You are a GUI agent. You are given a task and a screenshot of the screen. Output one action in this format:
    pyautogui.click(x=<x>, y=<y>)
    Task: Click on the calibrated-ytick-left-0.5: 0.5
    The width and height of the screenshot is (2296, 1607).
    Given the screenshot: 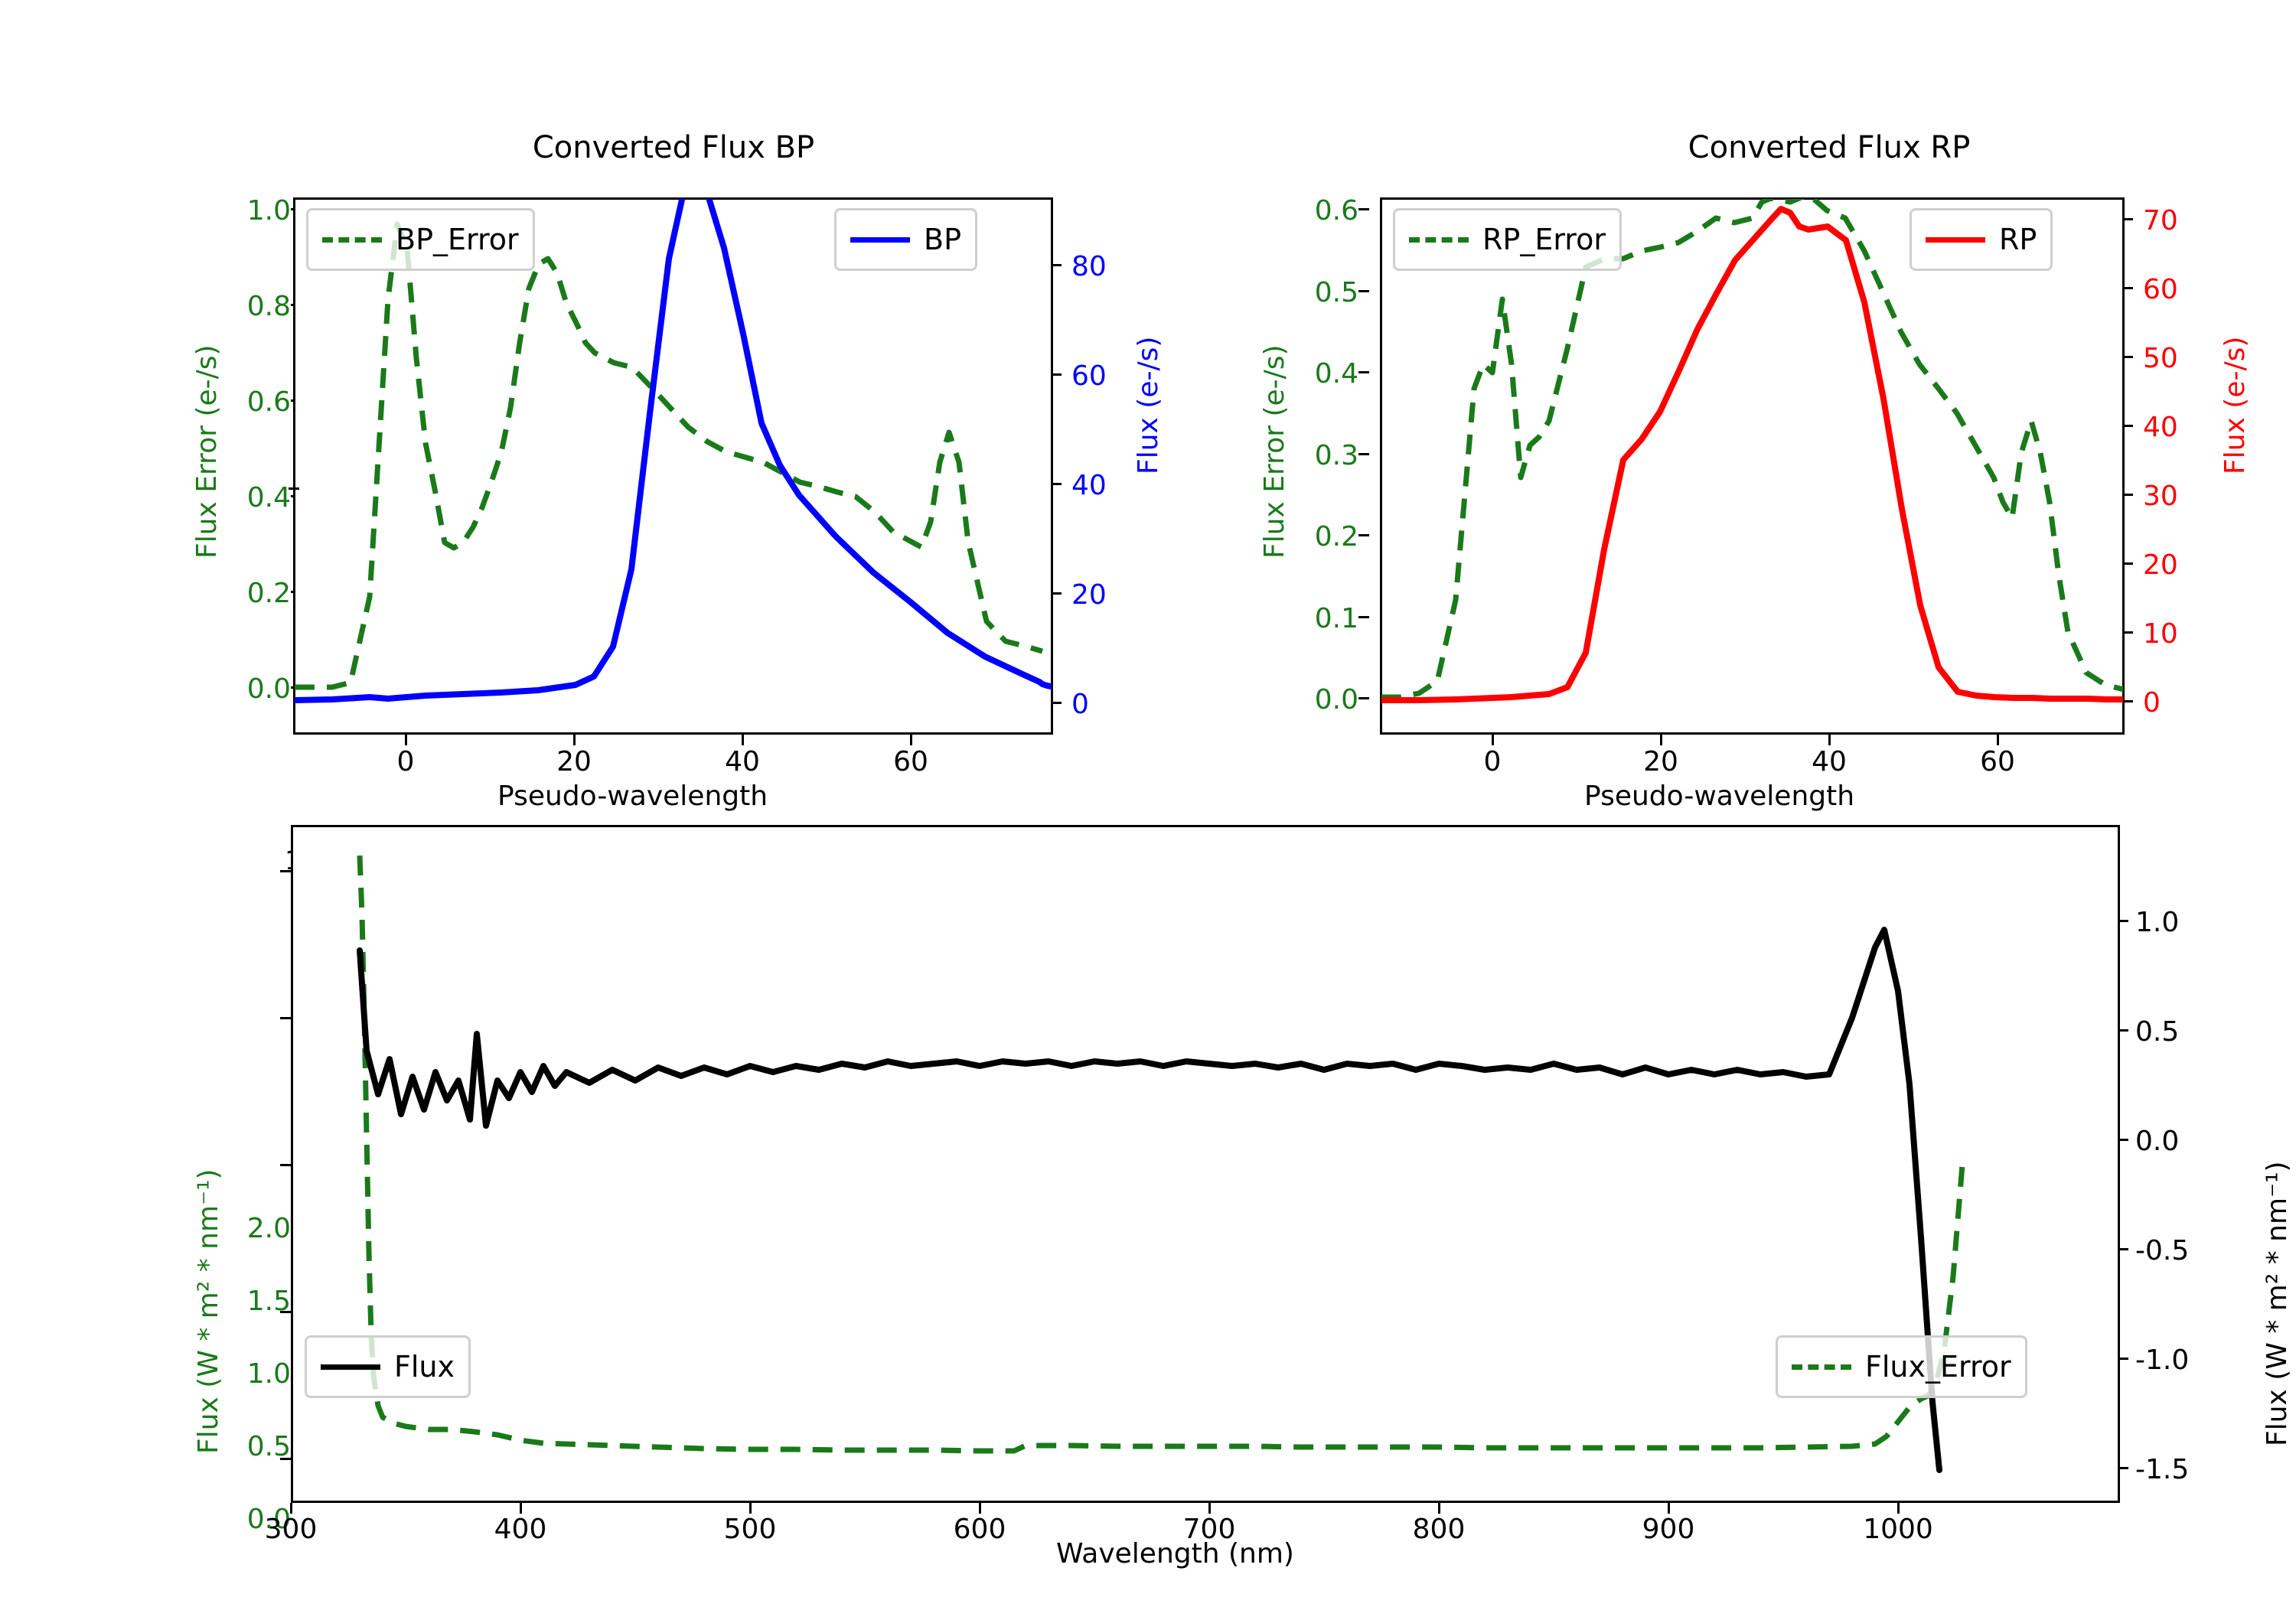 What is the action you would take?
    pyautogui.click(x=268, y=1446)
    